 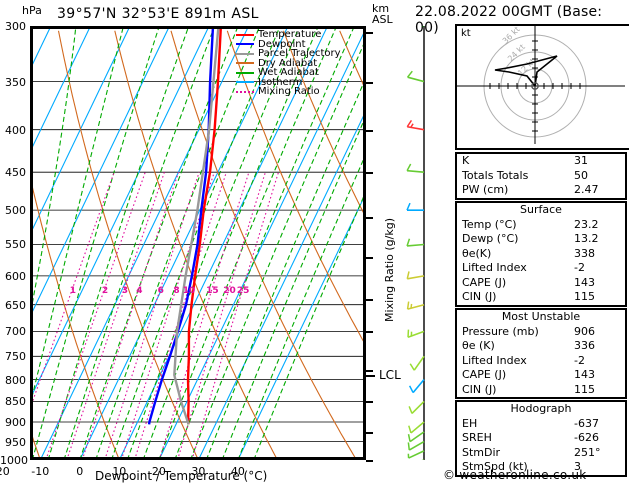 I want to click on index-row: Lifted Index -2, so click(x=541, y=268).